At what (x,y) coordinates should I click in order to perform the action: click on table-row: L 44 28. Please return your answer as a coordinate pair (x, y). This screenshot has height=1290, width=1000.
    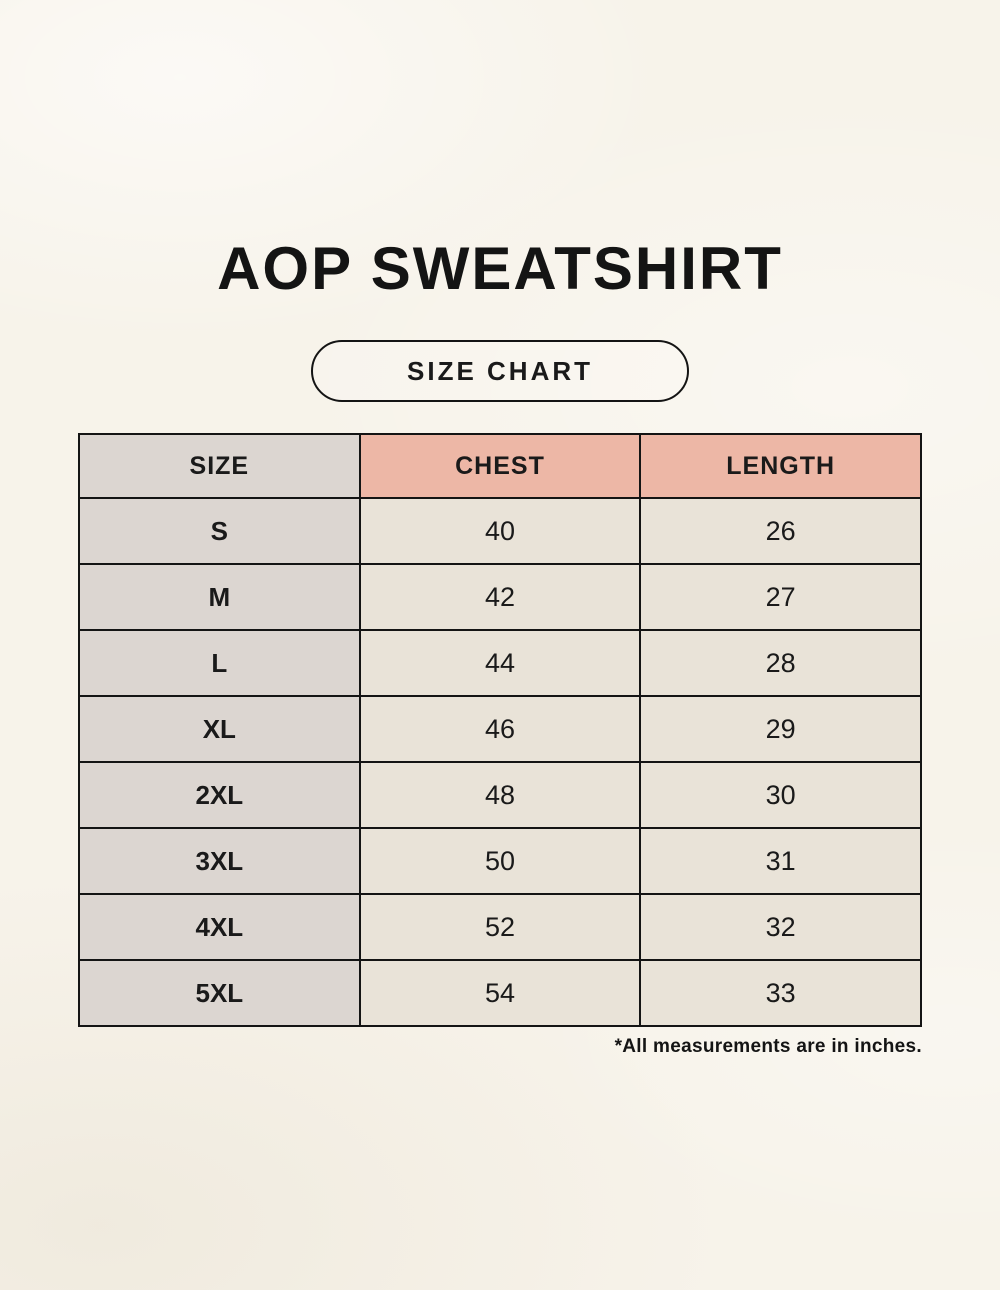
    Looking at the image, I should click on (500, 663).